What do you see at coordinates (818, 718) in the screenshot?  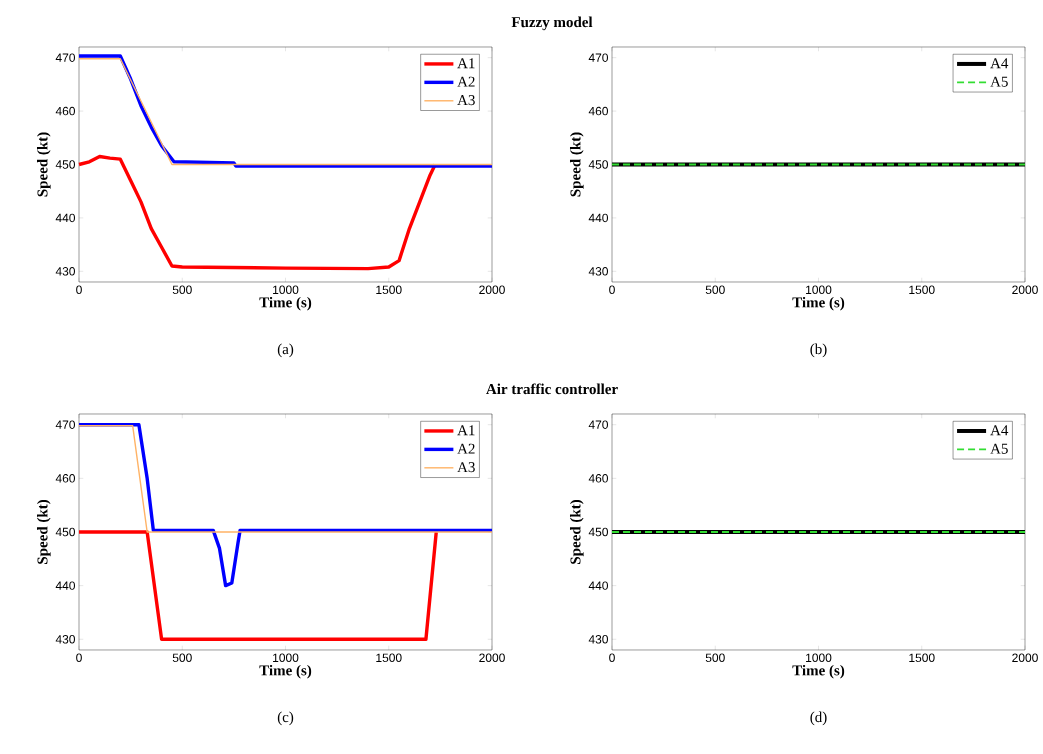 I see `text: (d)` at bounding box center [818, 718].